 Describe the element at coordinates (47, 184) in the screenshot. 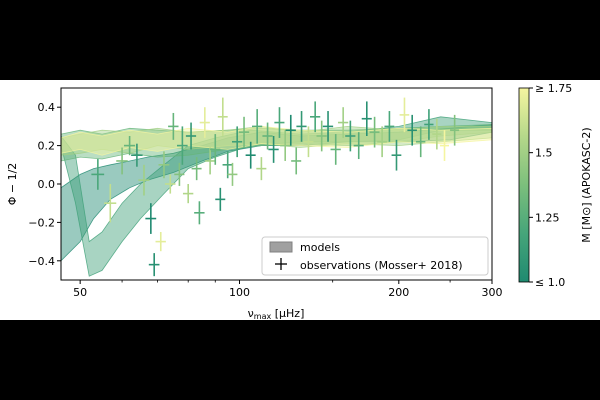

I see `y-tick-label: 0.0` at that location.